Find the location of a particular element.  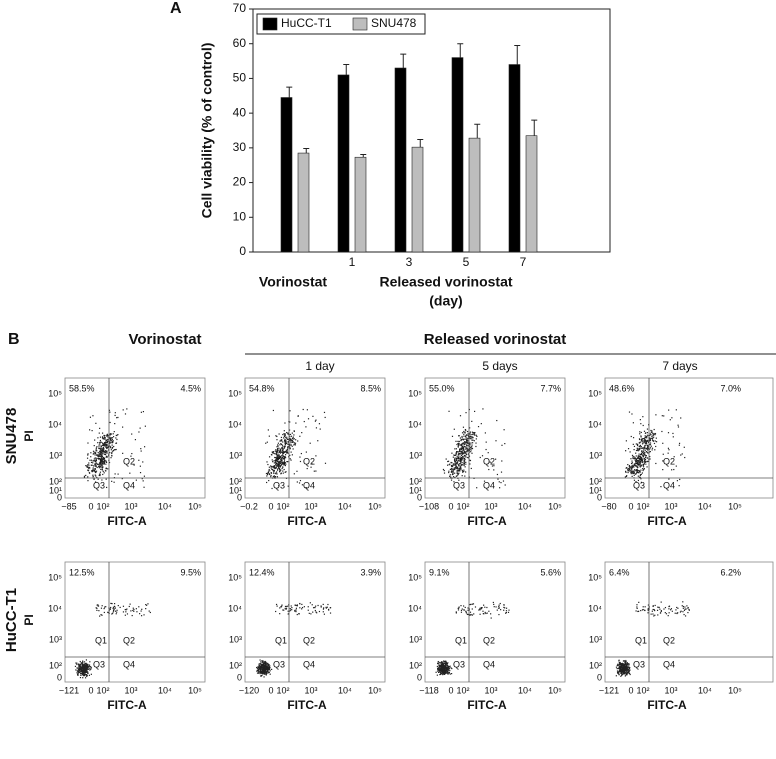

legend-label: HuCC-T1 is located at coordinates (306, 23).